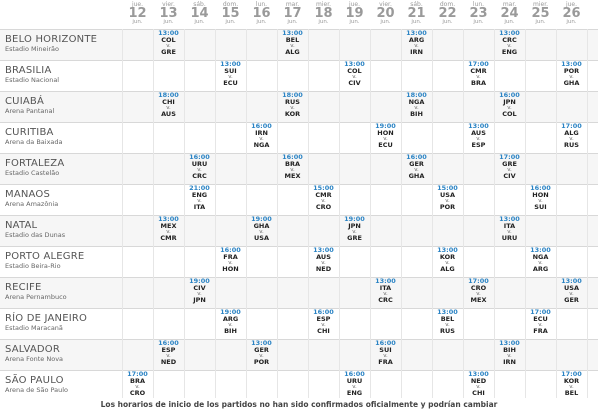 This screenshot has height=417, width=598. What do you see at coordinates (292, 176) in the screenshot?
I see `away-team: MEX` at bounding box center [292, 176].